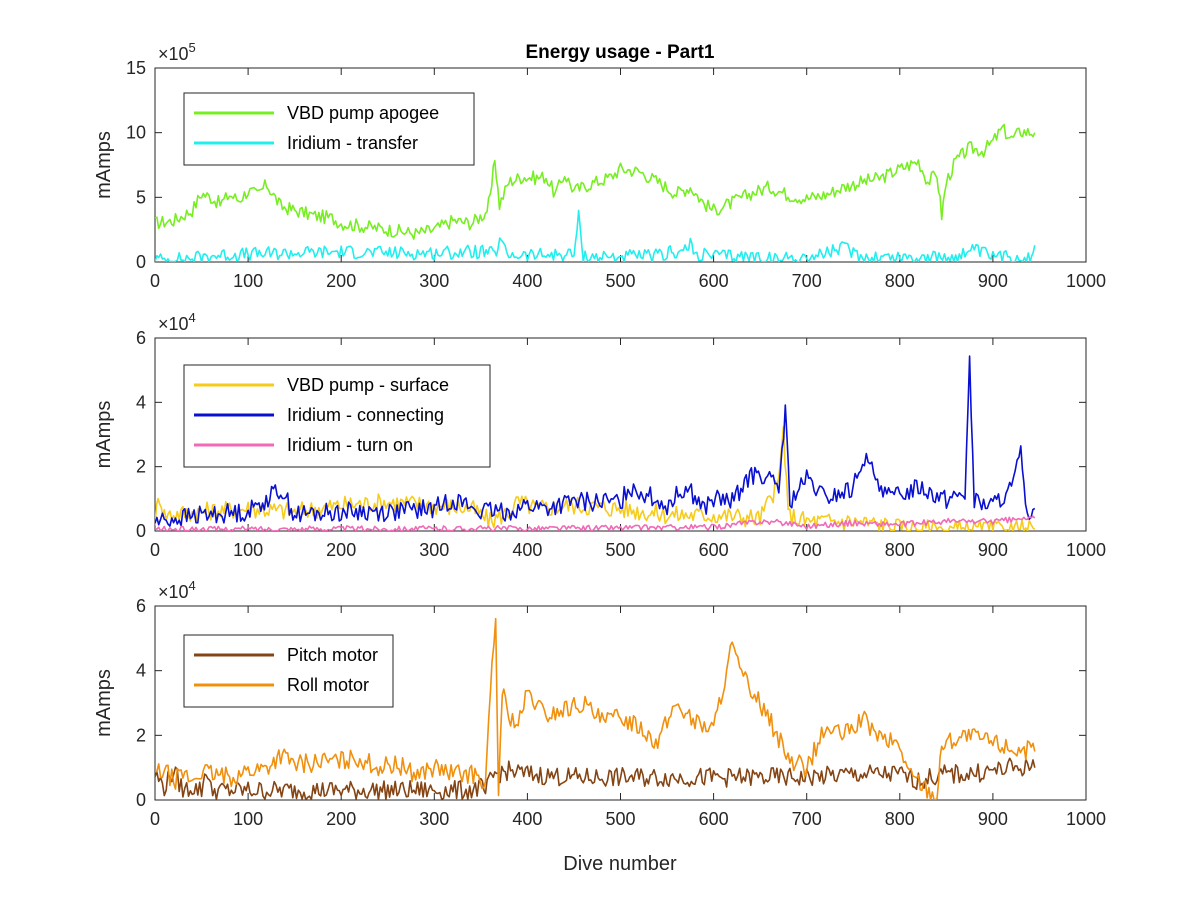  Describe the element at coordinates (136, 133) in the screenshot. I see `y-tick-label: 10` at that location.